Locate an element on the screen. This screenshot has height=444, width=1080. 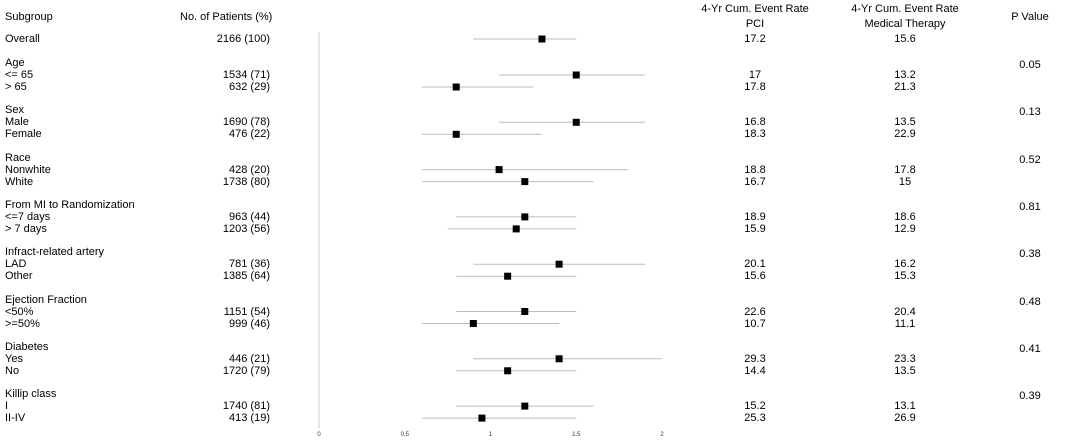
overall-med: 15.6 is located at coordinates (905, 39).